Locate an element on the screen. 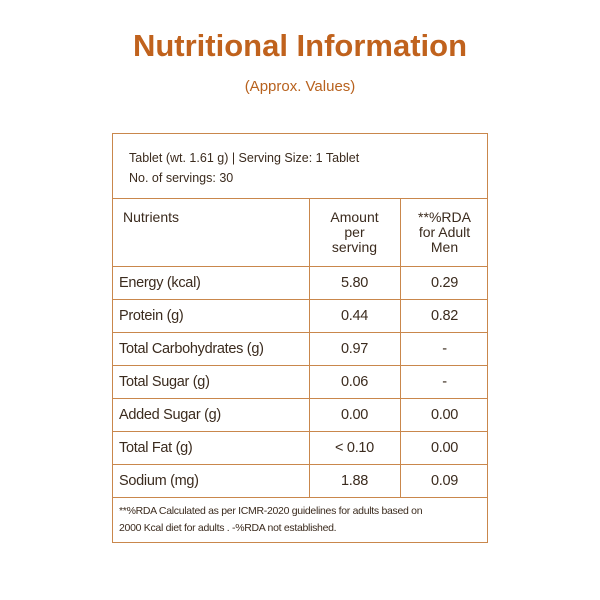 The width and height of the screenshot is (600, 600). subtitle: (Approx. Values) is located at coordinates (300, 86).